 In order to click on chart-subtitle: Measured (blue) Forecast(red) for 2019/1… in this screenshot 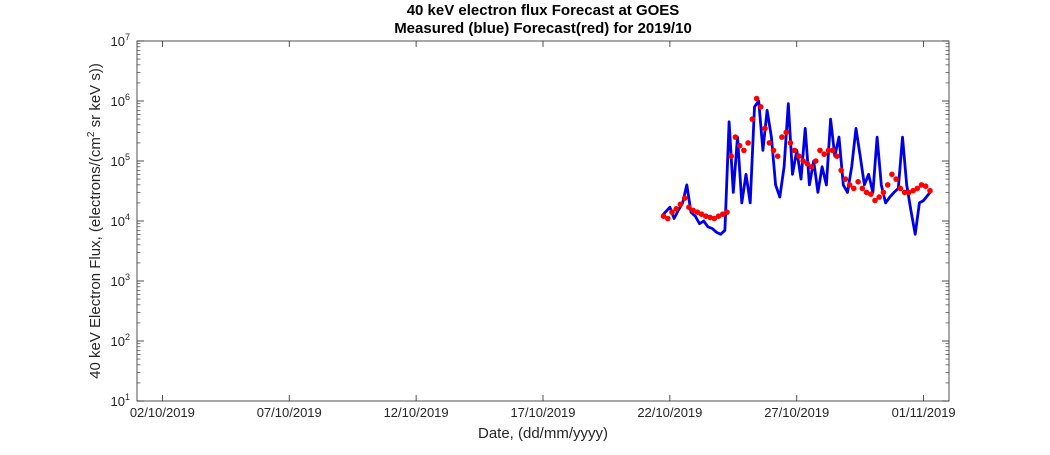, I will do `click(543, 28)`.